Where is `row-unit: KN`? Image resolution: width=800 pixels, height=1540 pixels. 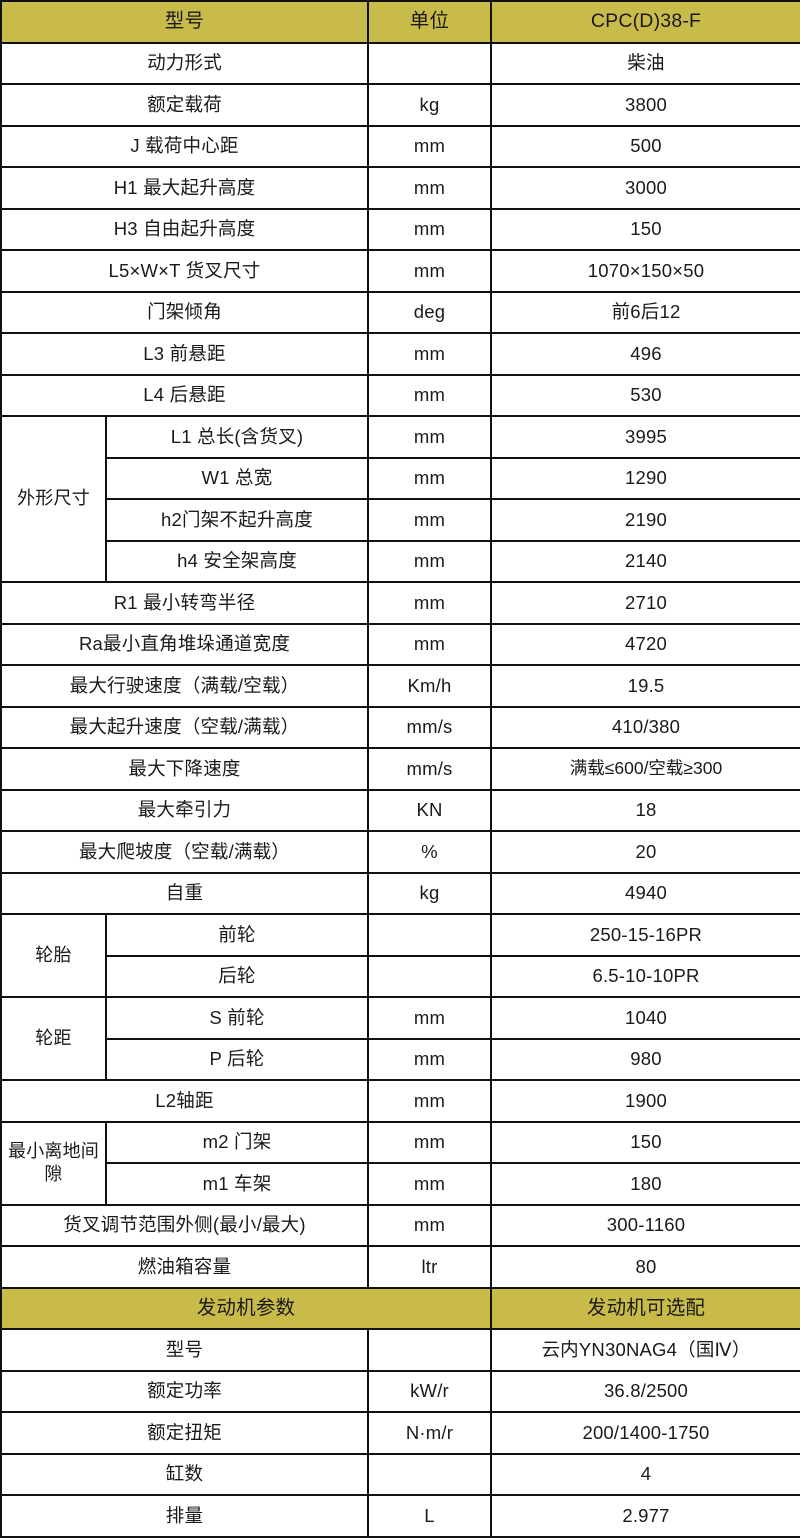
row-unit: KN is located at coordinates (429, 810).